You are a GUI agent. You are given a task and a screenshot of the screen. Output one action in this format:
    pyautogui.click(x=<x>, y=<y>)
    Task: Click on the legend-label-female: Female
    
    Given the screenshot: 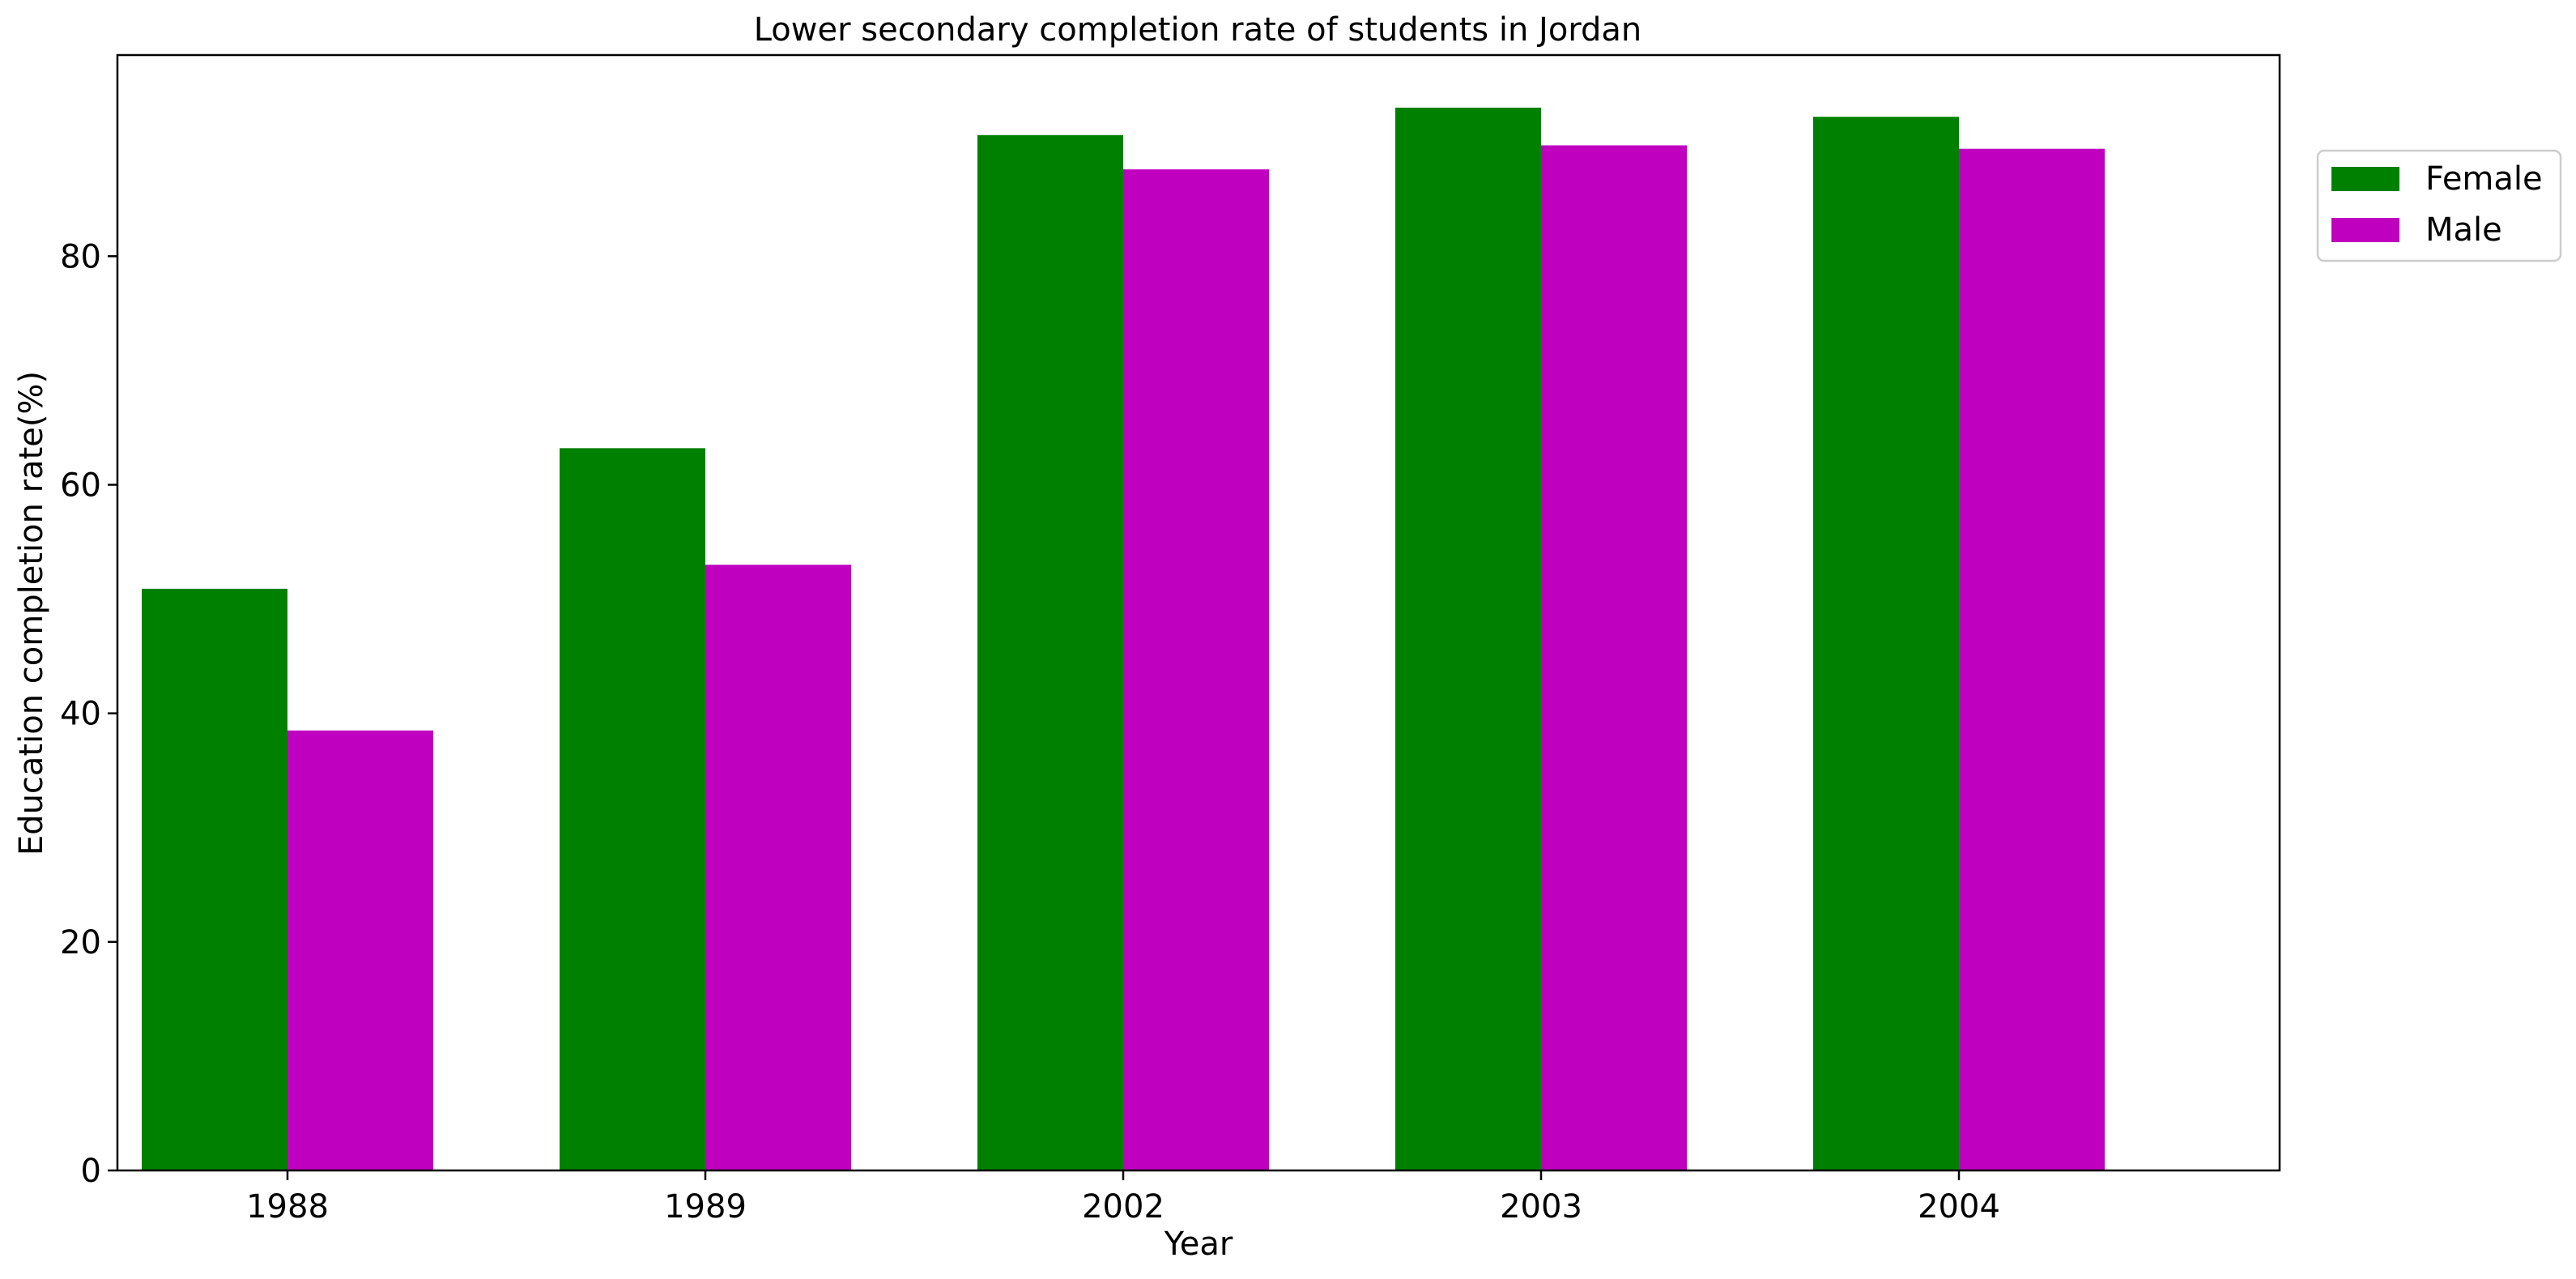 What is the action you would take?
    pyautogui.click(x=2484, y=179)
    